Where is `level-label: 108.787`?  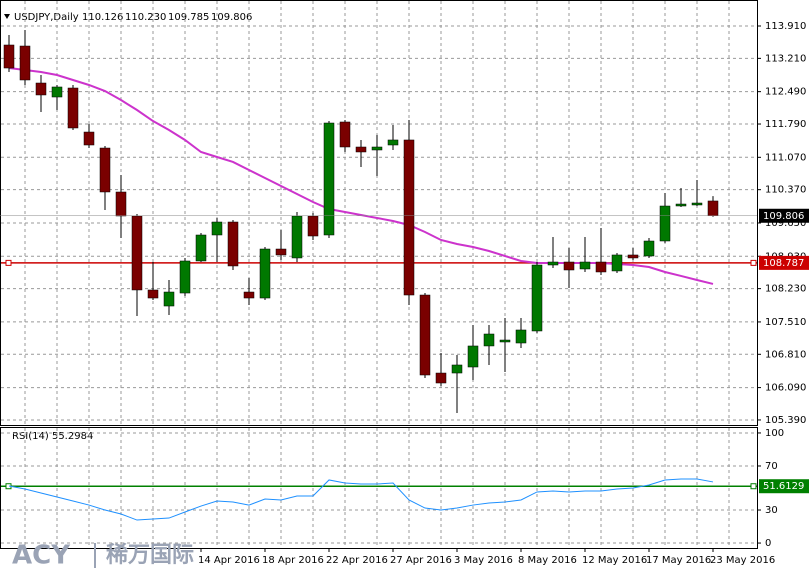 level-label: 108.787 is located at coordinates (783, 263).